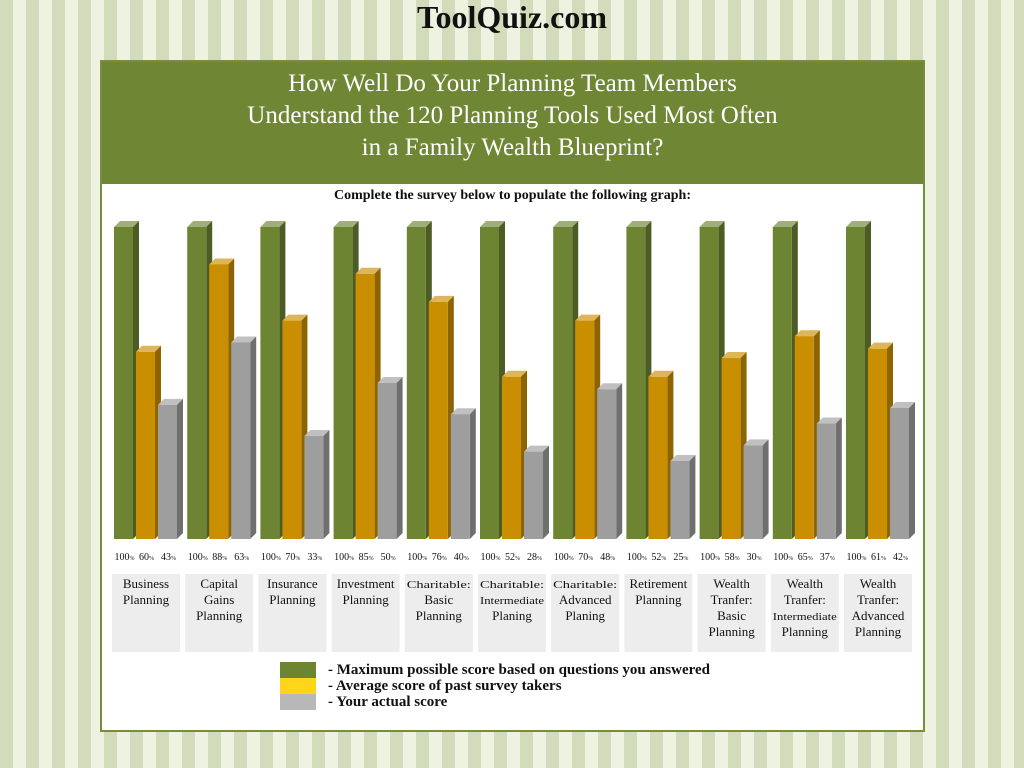 This screenshot has height=768, width=1024. I want to click on category-label: Advanced, so click(585, 599).